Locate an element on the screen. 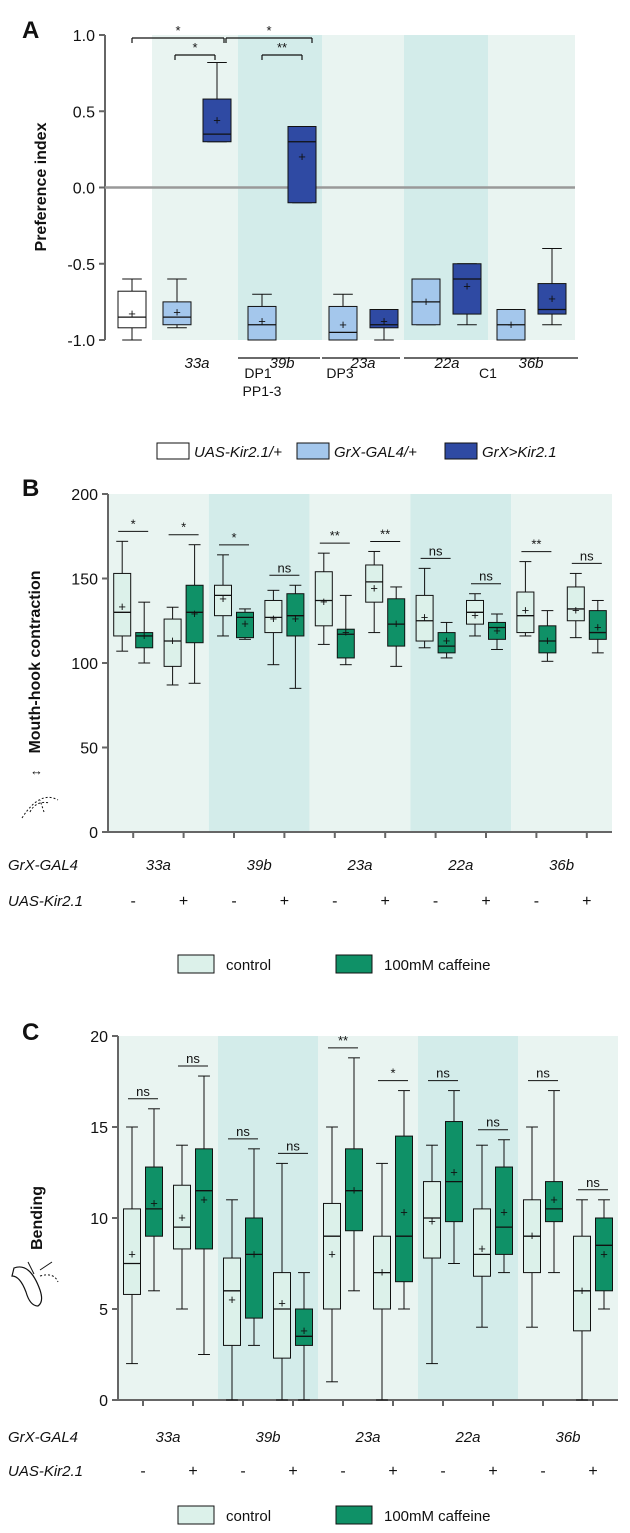 The width and height of the screenshot is (630, 1533). neuron-group-c1: C1 is located at coordinates (488, 373).